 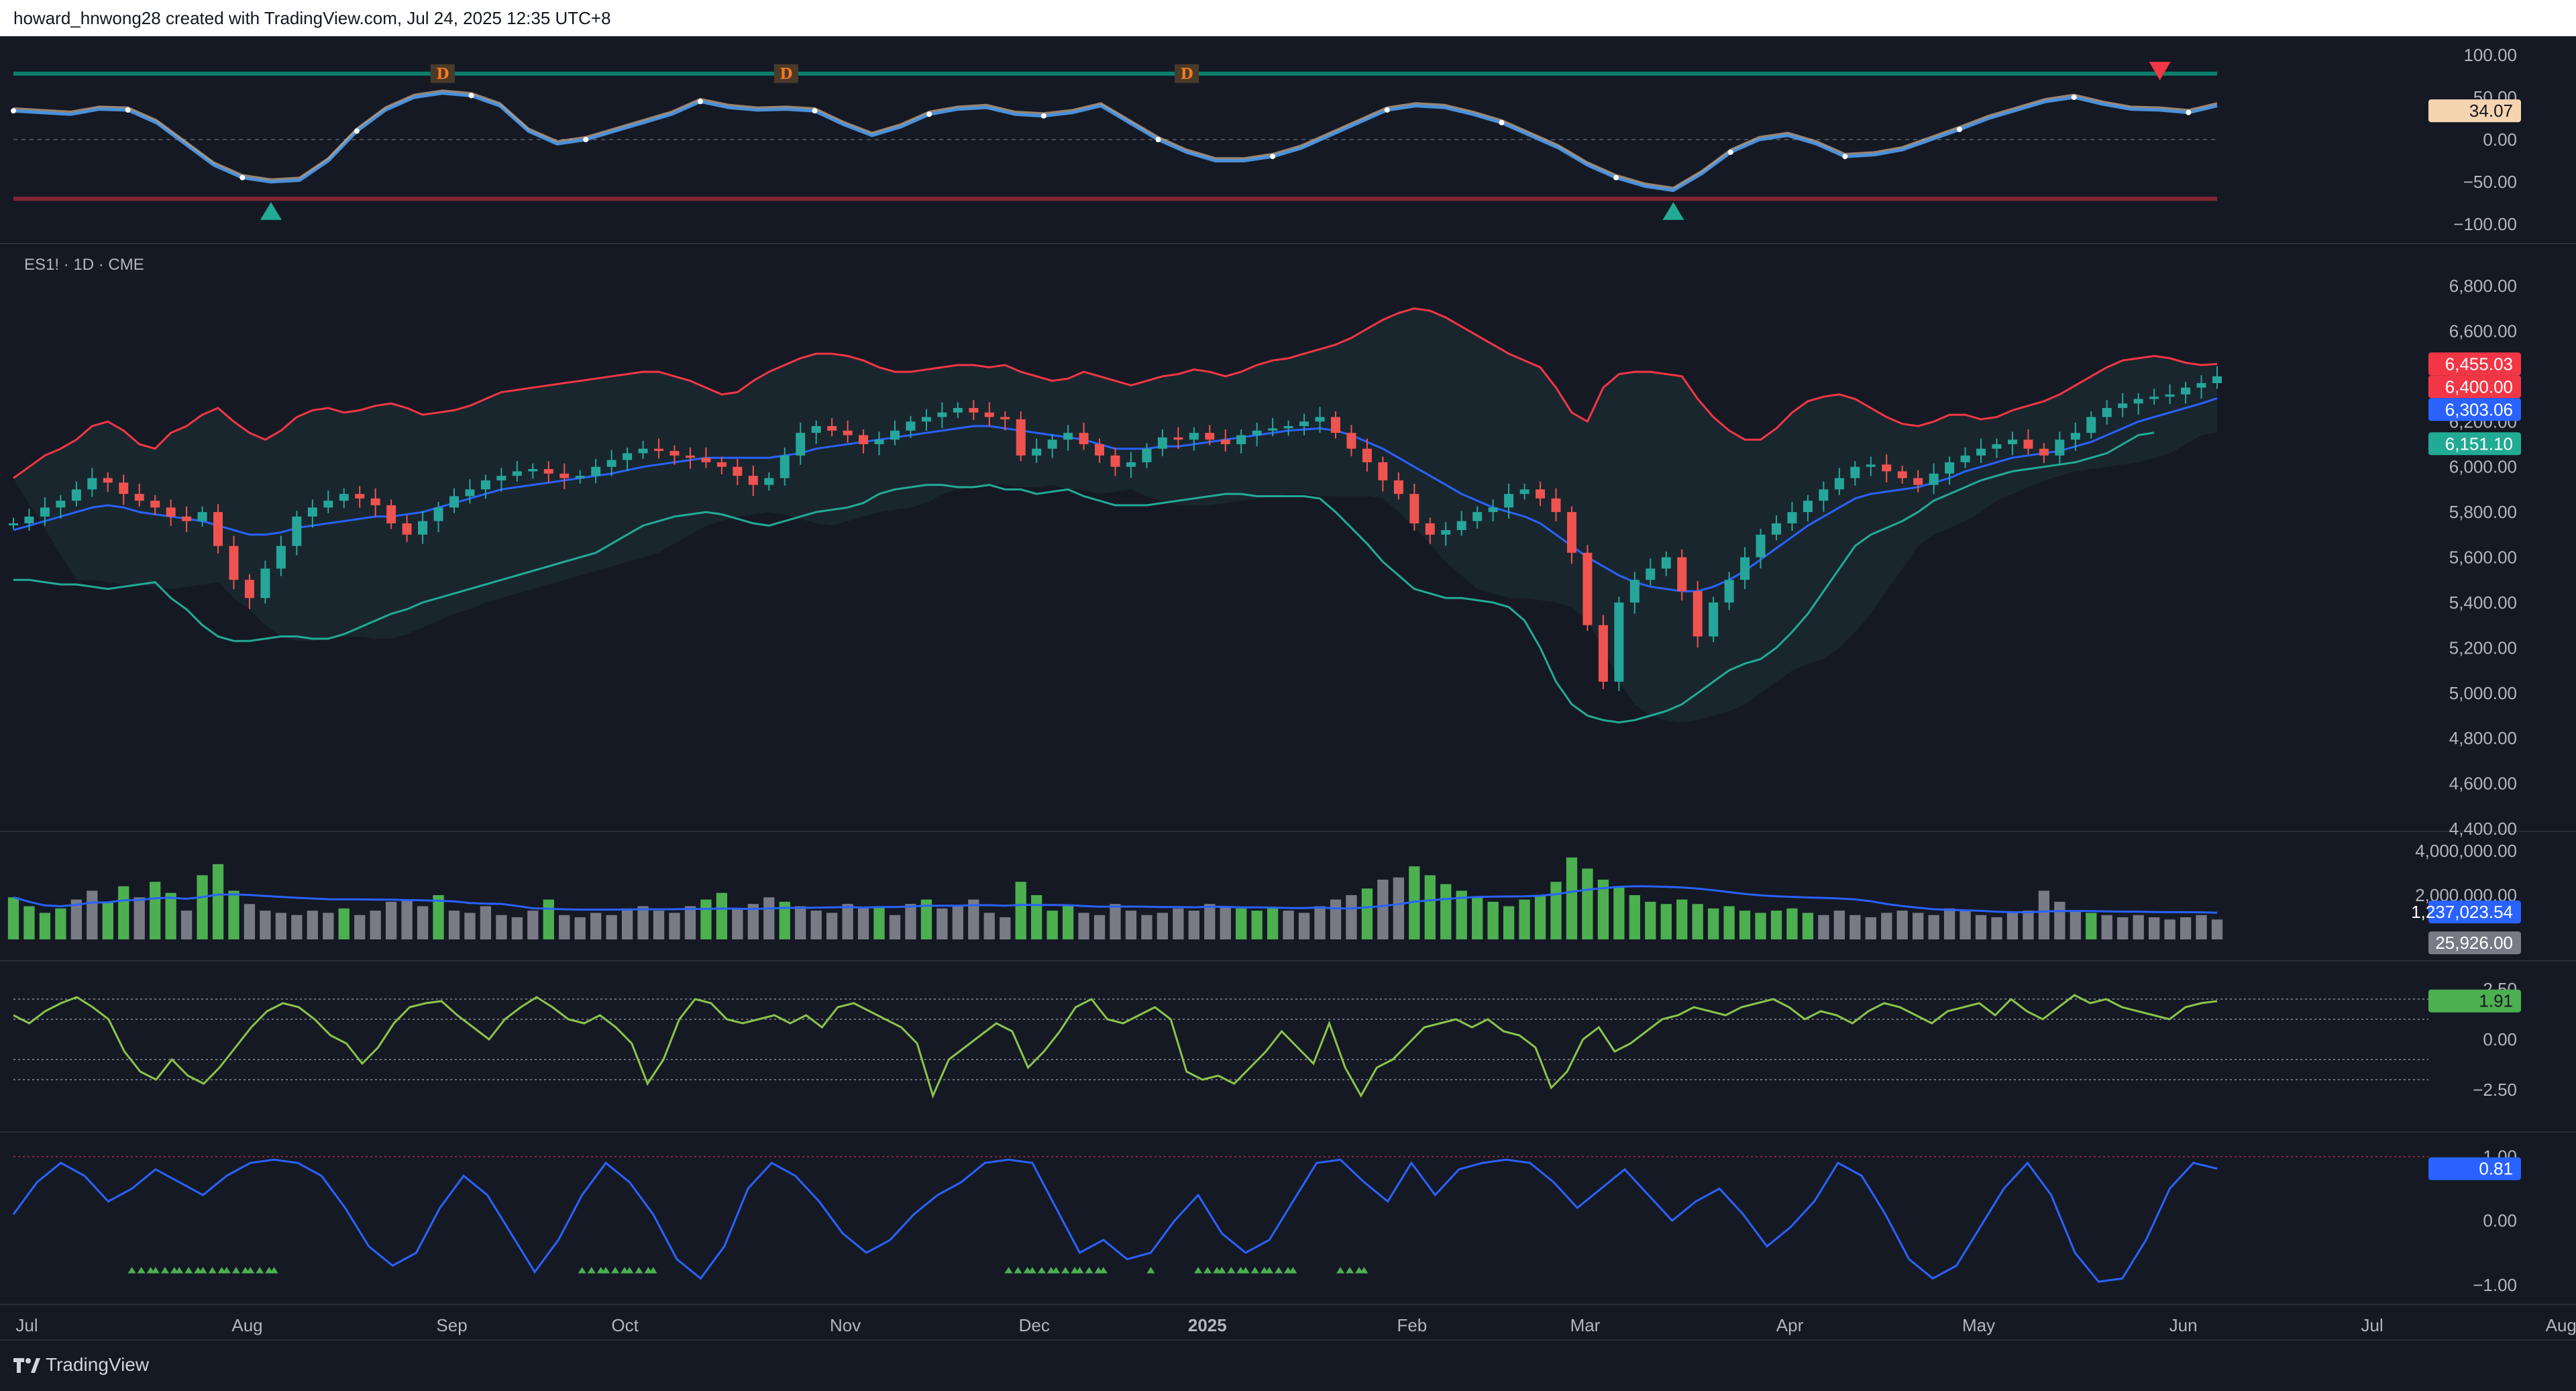 What do you see at coordinates (2483, 693) in the screenshot?
I see `price-axis-tick-label: 5,000.00` at bounding box center [2483, 693].